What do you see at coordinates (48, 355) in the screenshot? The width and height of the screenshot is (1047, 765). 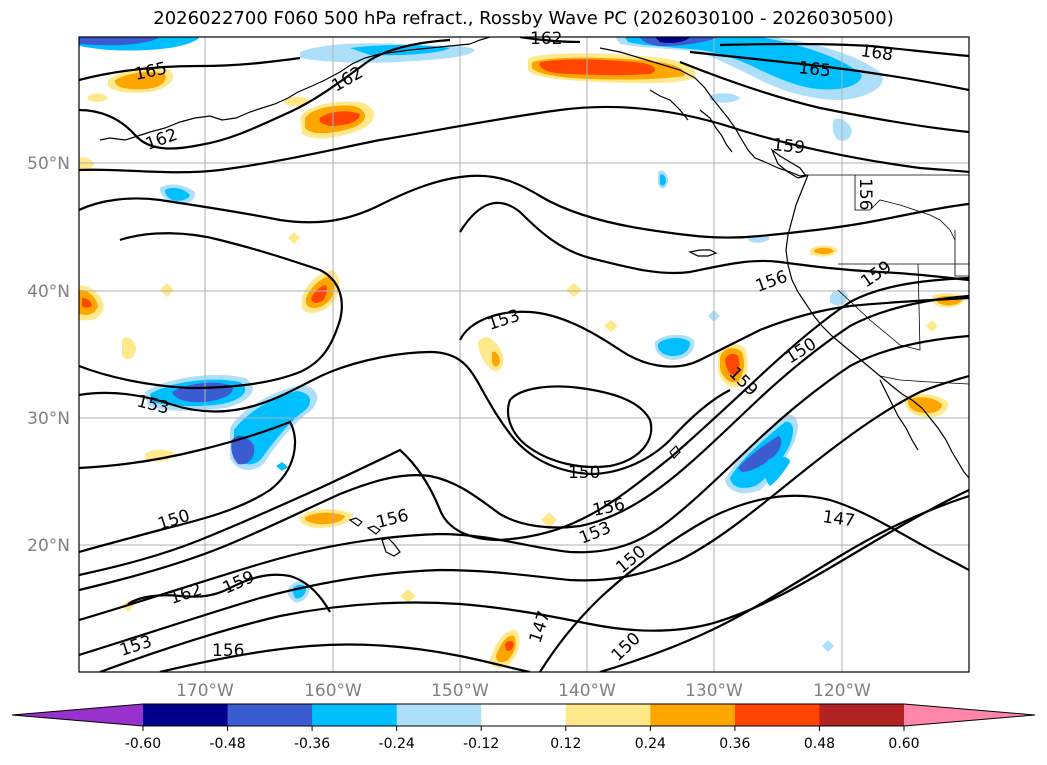 I see `latitude-labels: 50°N 40°N 30°N 20°N` at bounding box center [48, 355].